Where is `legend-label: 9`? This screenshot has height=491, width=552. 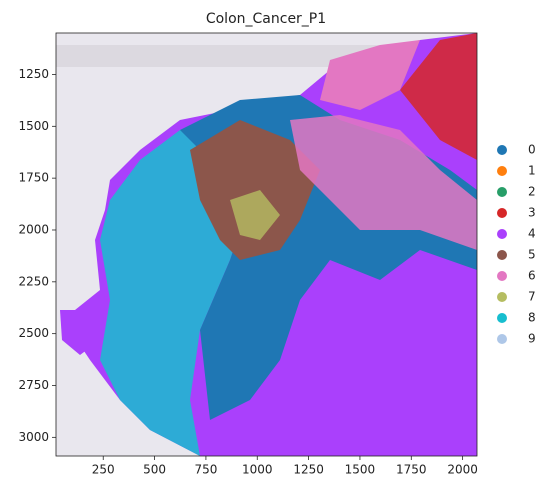 legend-label: 9 is located at coordinates (532, 339).